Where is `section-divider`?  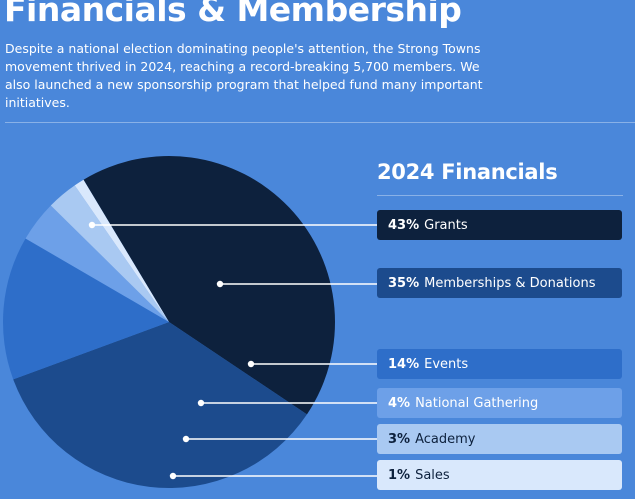
section-divider is located at coordinates (320, 122).